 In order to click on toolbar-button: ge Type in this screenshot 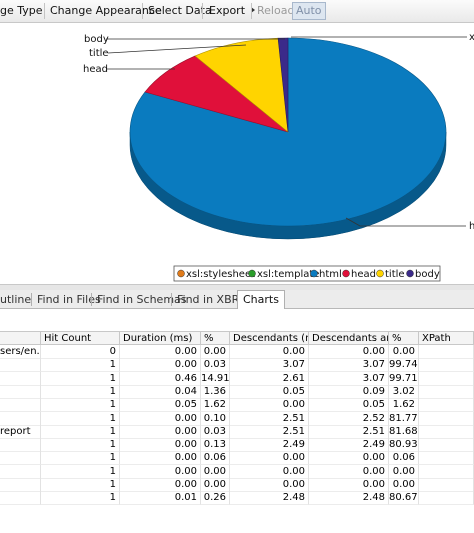, I will do `click(21, 10)`.